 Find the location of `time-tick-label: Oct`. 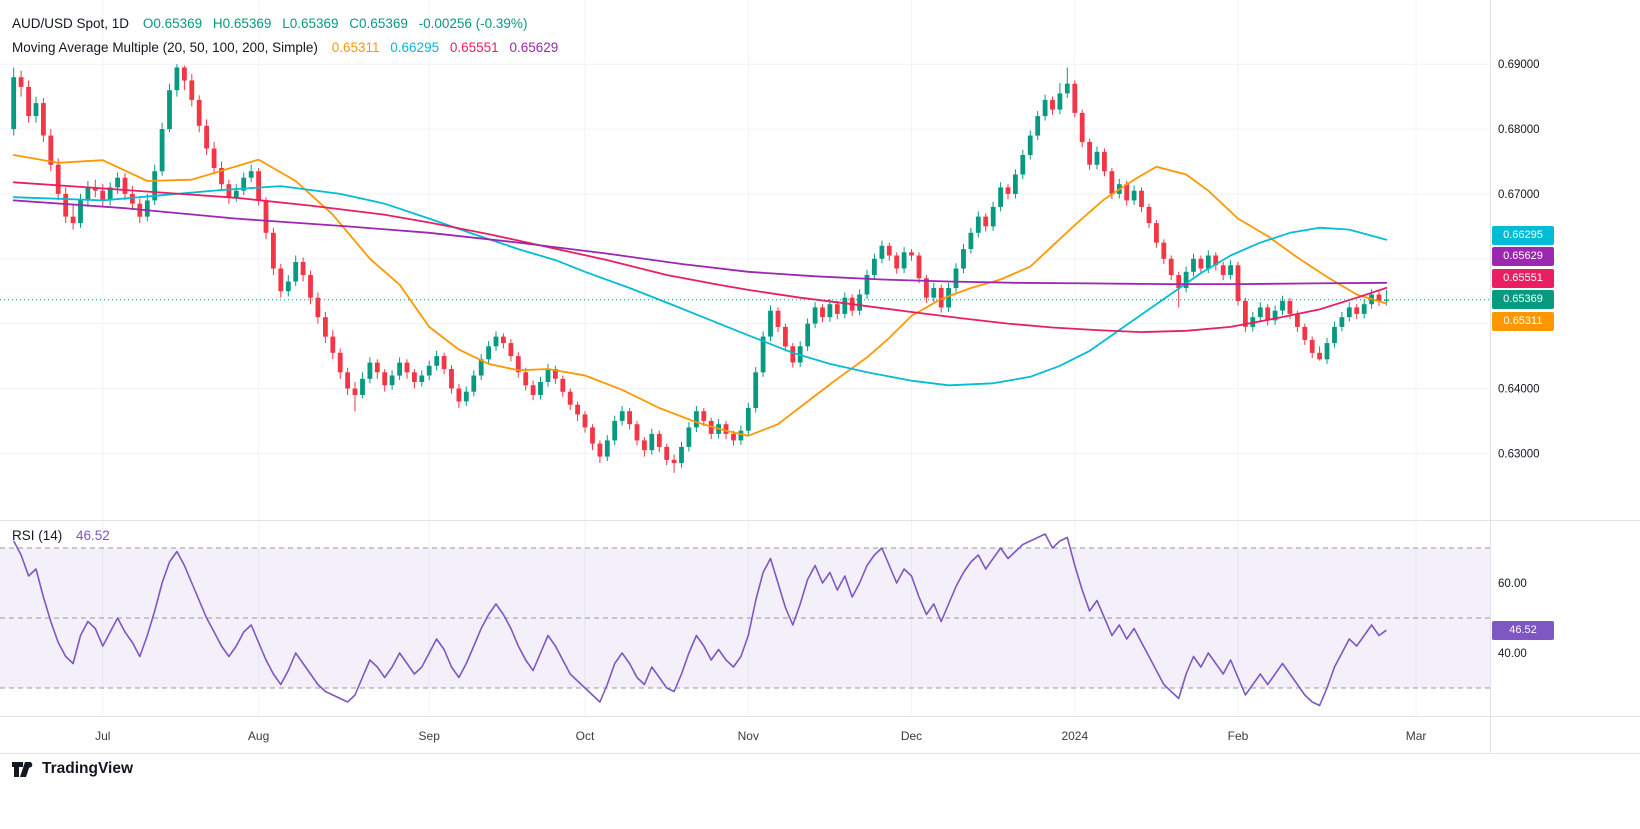

time-tick-label: Oct is located at coordinates (585, 736).